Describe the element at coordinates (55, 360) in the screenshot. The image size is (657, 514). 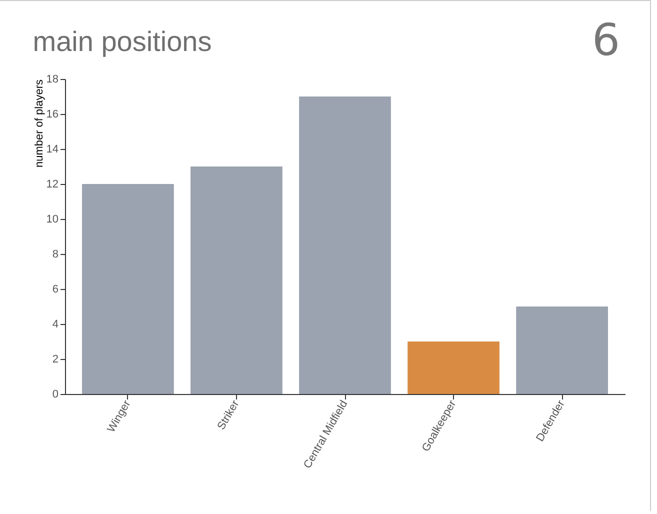
I see `y-tick-label: 2` at that location.